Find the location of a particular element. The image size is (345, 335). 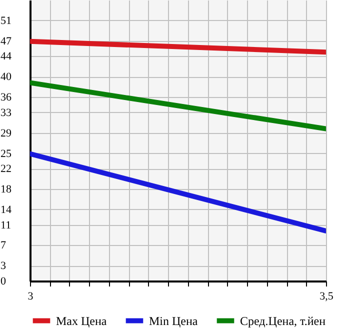

y-tick-label: 33 is located at coordinates (6, 112).